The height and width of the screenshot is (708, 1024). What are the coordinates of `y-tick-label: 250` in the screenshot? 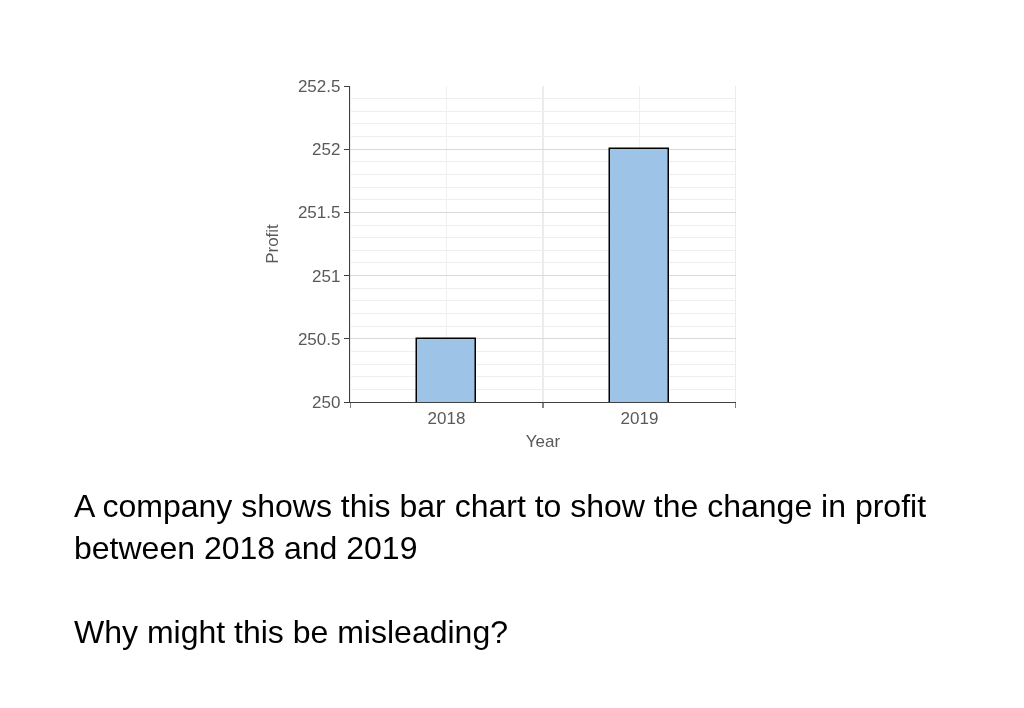 It's located at (326, 402).